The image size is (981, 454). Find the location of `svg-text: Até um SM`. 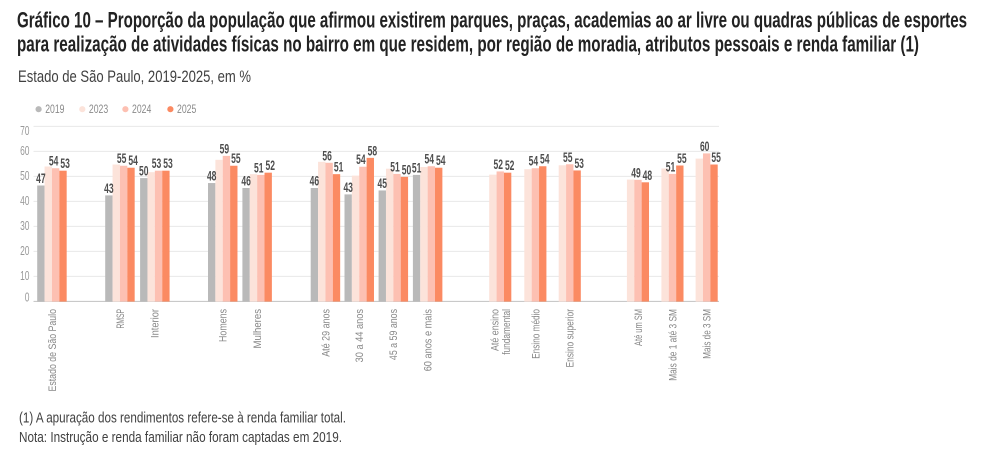

svg-text: Até um SM is located at coordinates (639, 327).